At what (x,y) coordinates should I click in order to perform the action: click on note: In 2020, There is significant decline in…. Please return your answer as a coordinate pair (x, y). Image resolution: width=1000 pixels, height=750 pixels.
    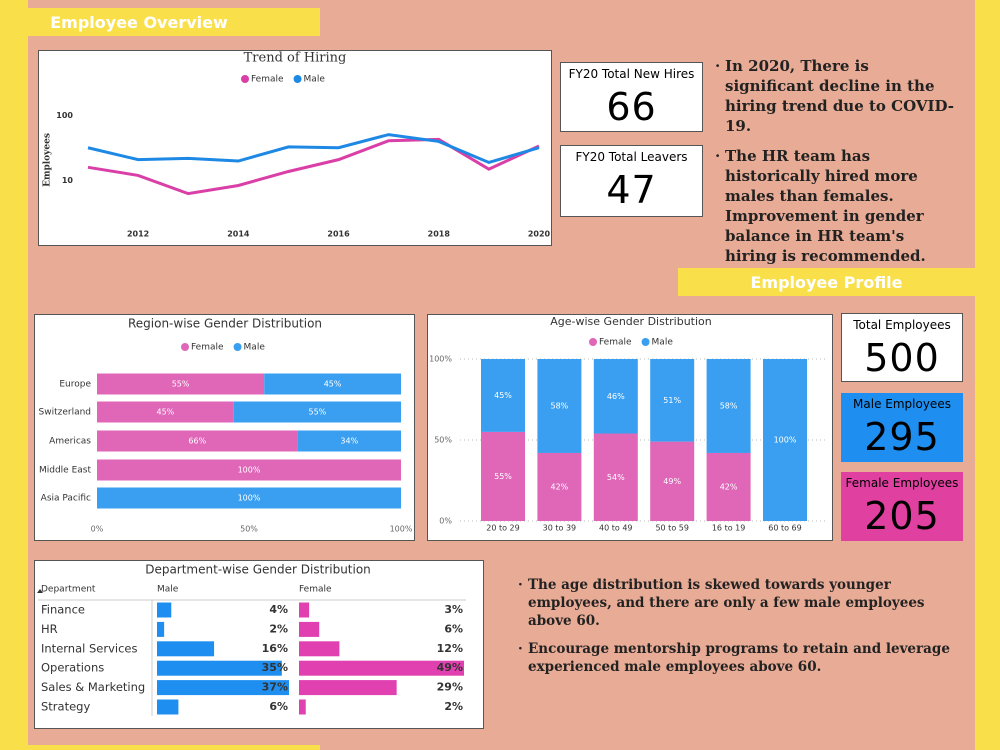
    Looking at the image, I should click on (837, 96).